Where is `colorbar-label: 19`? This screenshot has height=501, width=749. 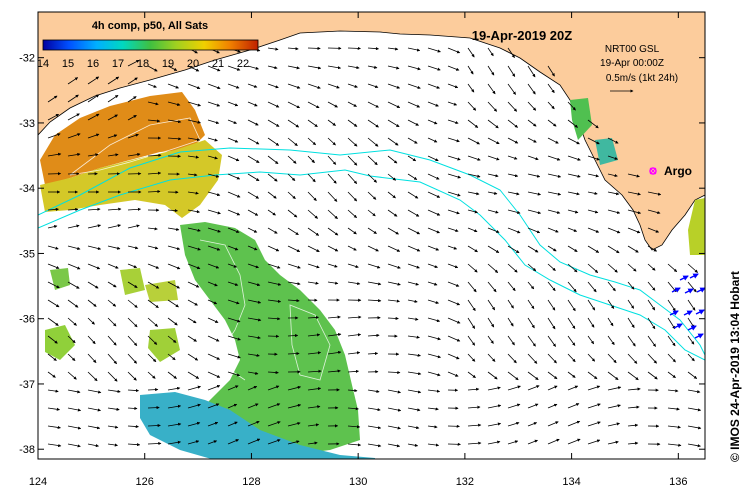
colorbar-label: 19 is located at coordinates (168, 64).